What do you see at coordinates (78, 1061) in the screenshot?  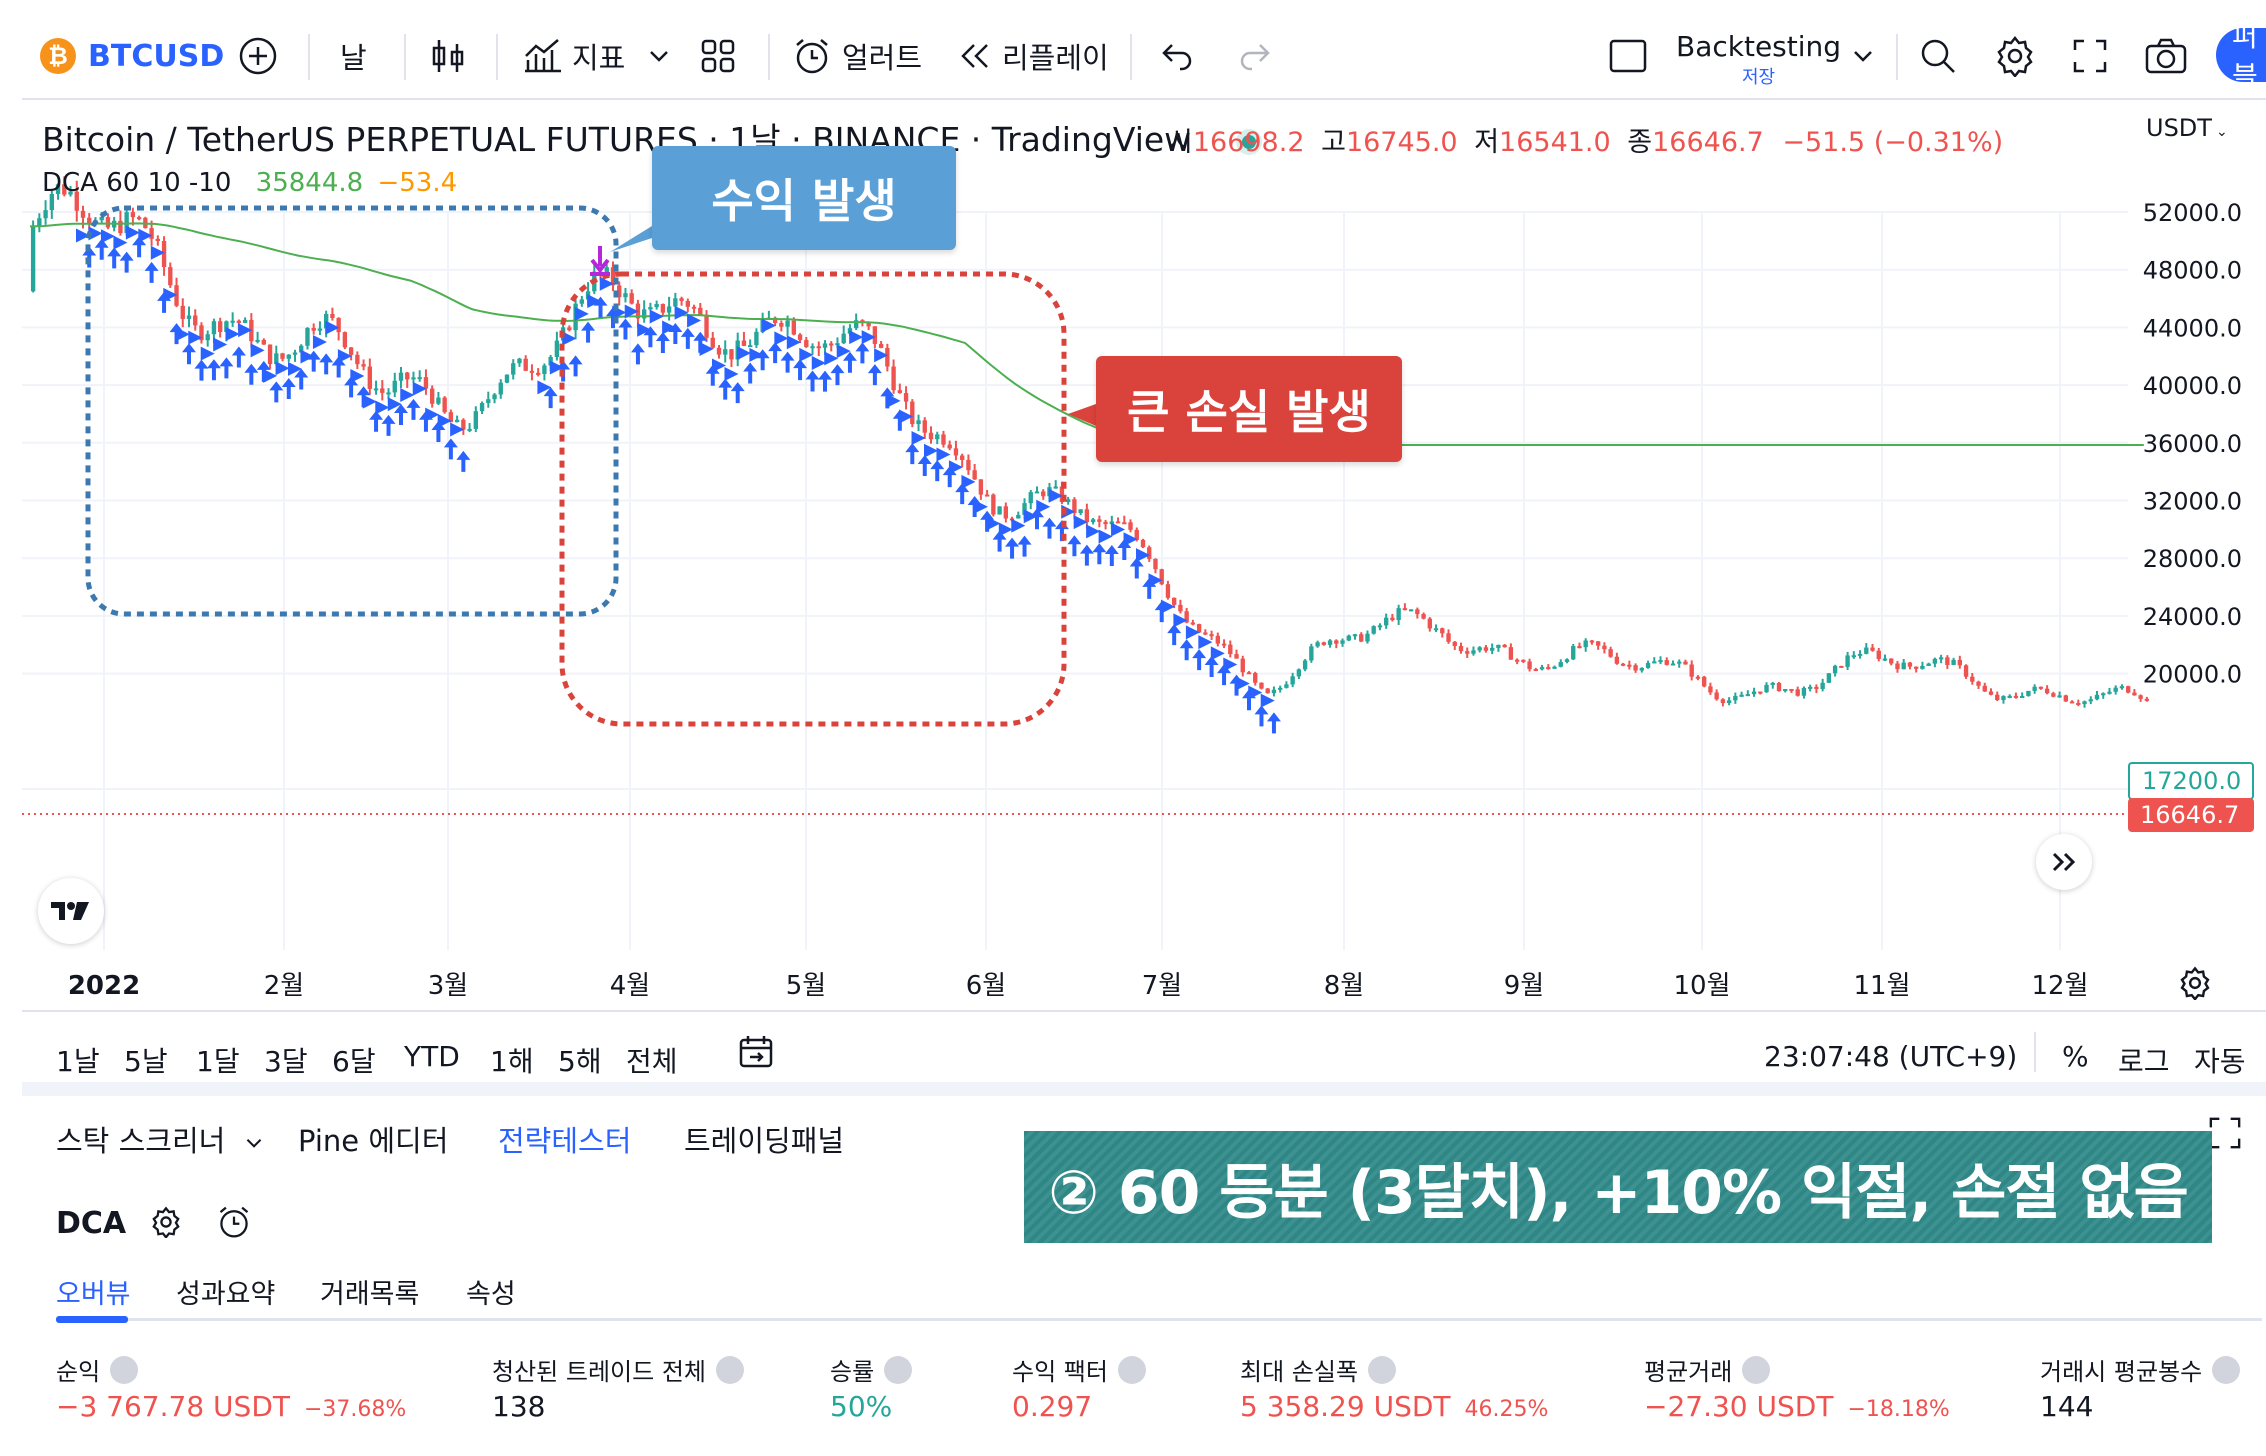 I see `range-button-0: 1날` at bounding box center [78, 1061].